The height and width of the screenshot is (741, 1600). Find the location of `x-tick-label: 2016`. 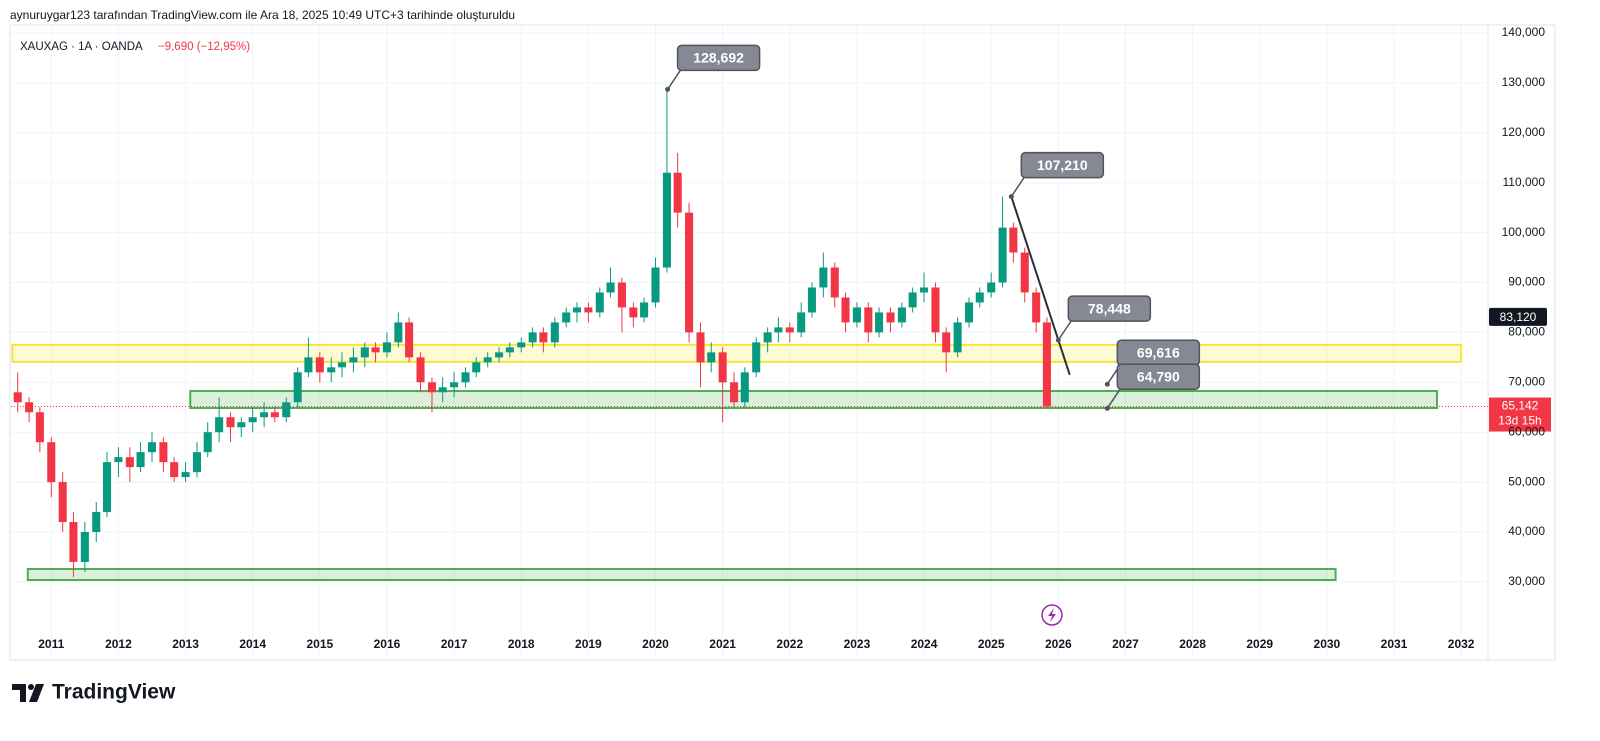

x-tick-label: 2016 is located at coordinates (387, 644).